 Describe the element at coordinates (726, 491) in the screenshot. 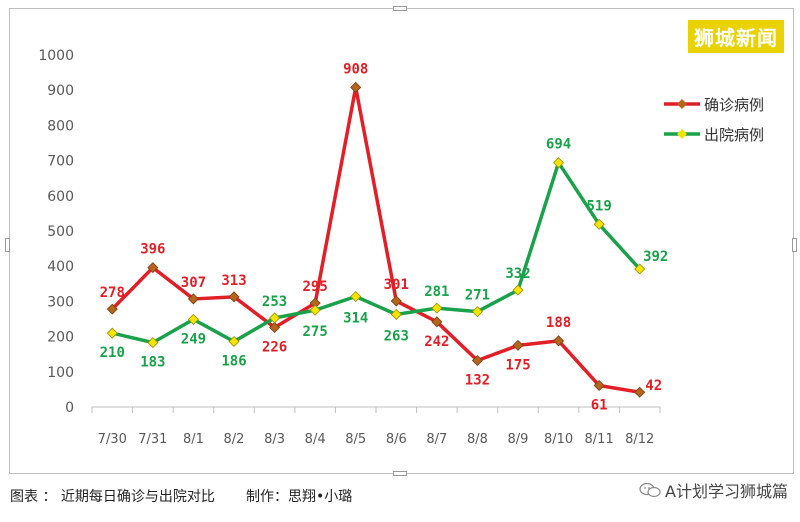

I see `wechat-account-name: A计划学习狮城篇` at that location.